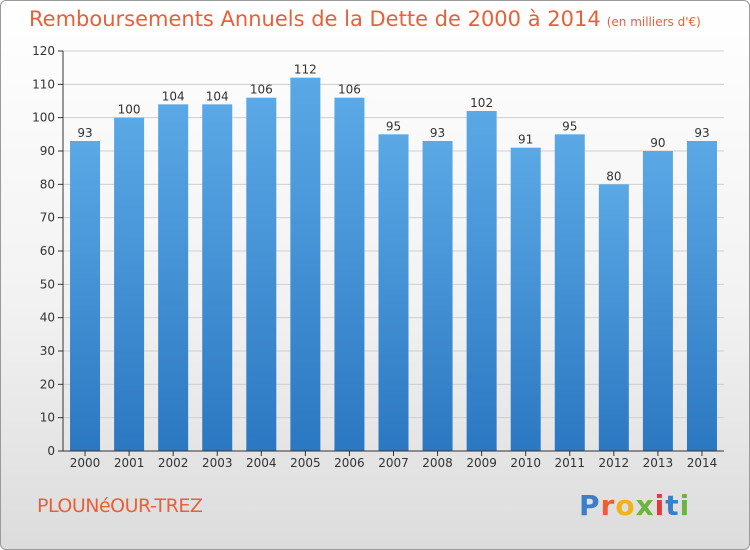 The width and height of the screenshot is (750, 550). I want to click on x-tick-label: 2007, so click(393, 463).